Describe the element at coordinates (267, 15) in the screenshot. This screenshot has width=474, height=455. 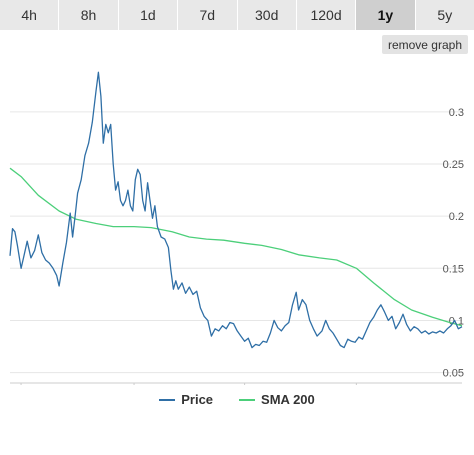
I see `tab-30d: 30d` at that location.